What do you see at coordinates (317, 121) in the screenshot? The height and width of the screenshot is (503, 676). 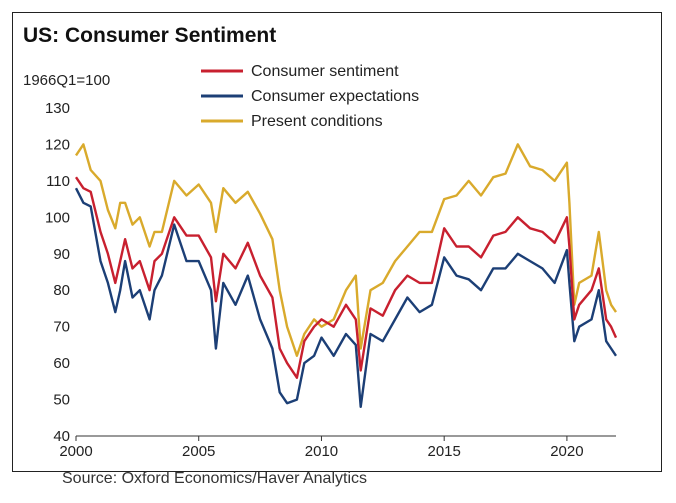 I see `legend-label-present-conditions: Present conditions` at bounding box center [317, 121].